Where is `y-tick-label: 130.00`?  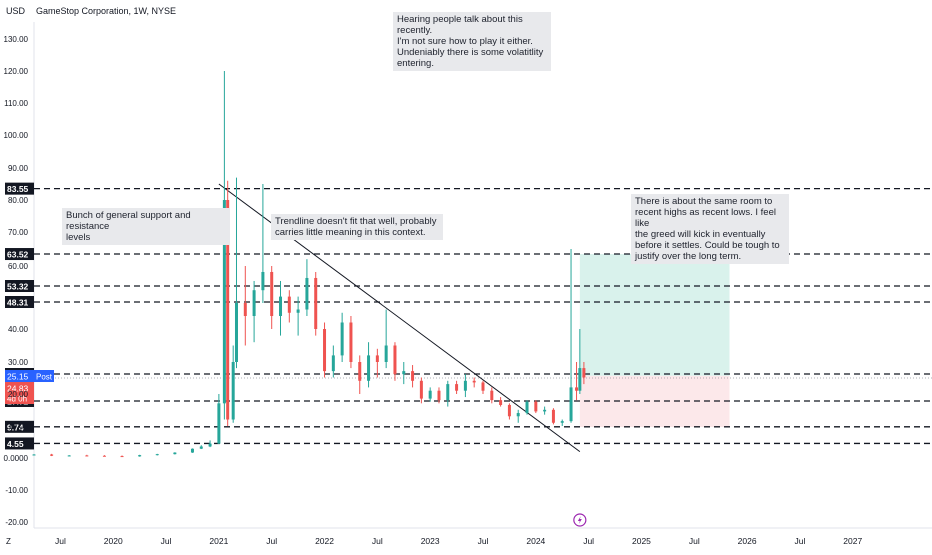
y-tick-label: 130.00 is located at coordinates (16, 39).